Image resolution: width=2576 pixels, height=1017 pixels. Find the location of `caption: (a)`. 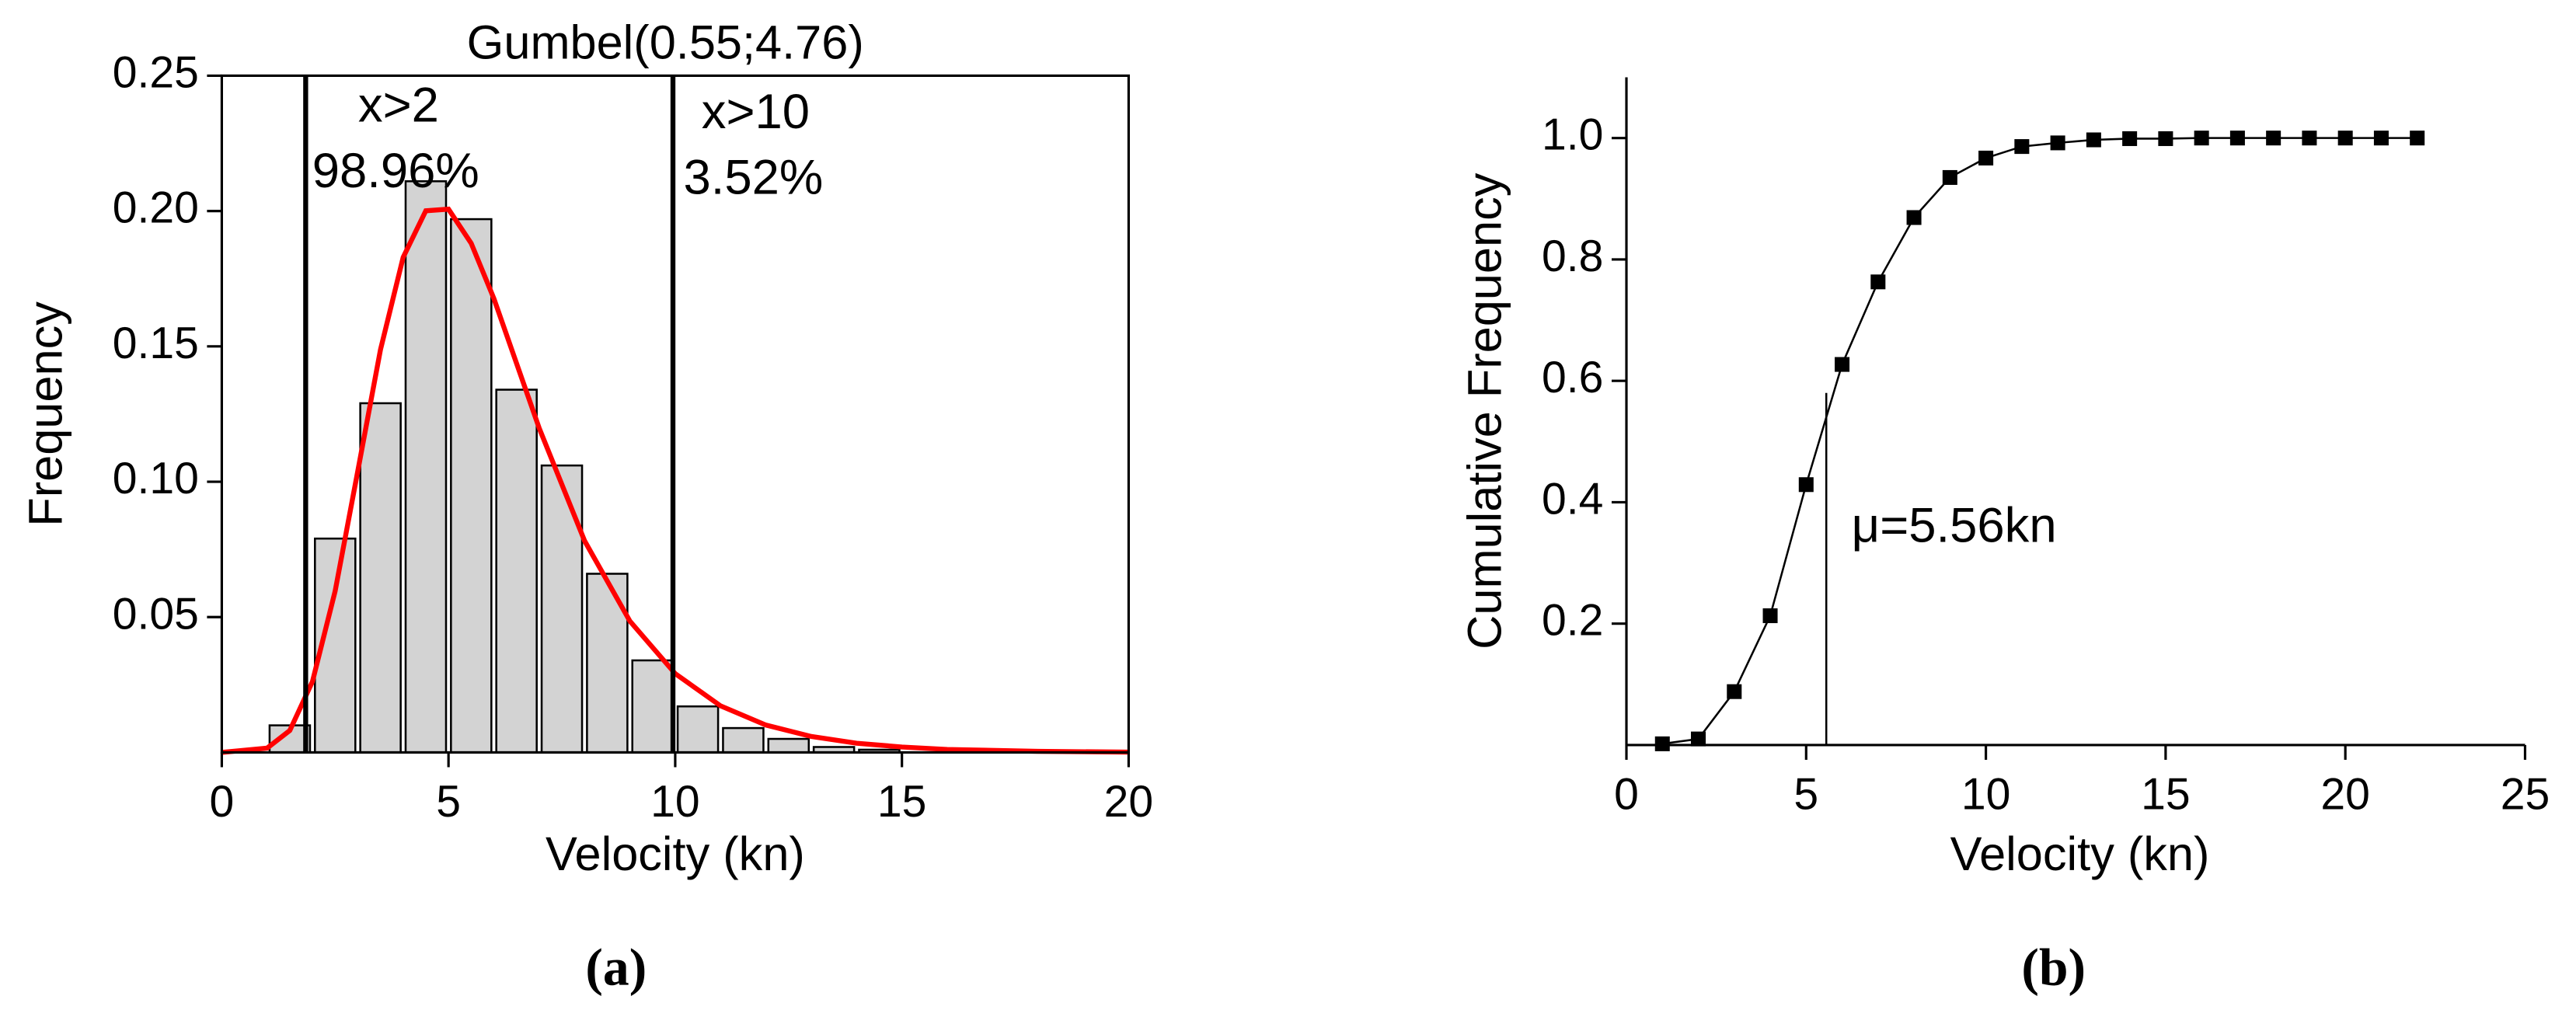

caption: (a) is located at coordinates (616, 967).